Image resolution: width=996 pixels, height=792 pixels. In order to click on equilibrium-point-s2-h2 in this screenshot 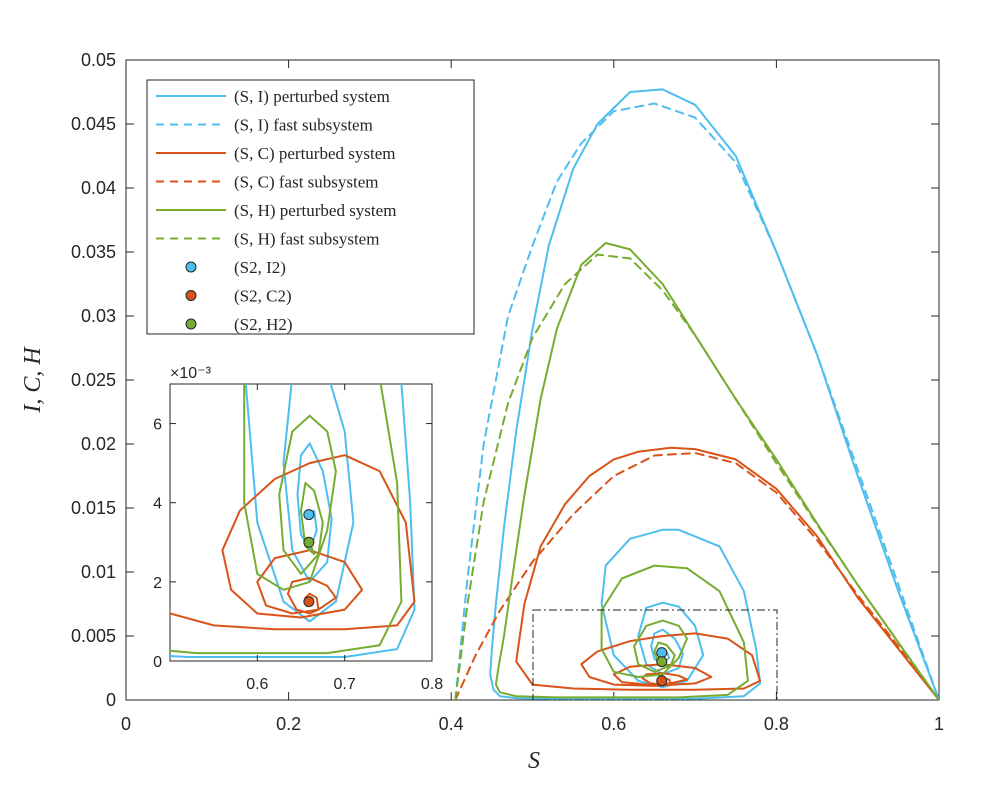, I will do `click(662, 662)`.